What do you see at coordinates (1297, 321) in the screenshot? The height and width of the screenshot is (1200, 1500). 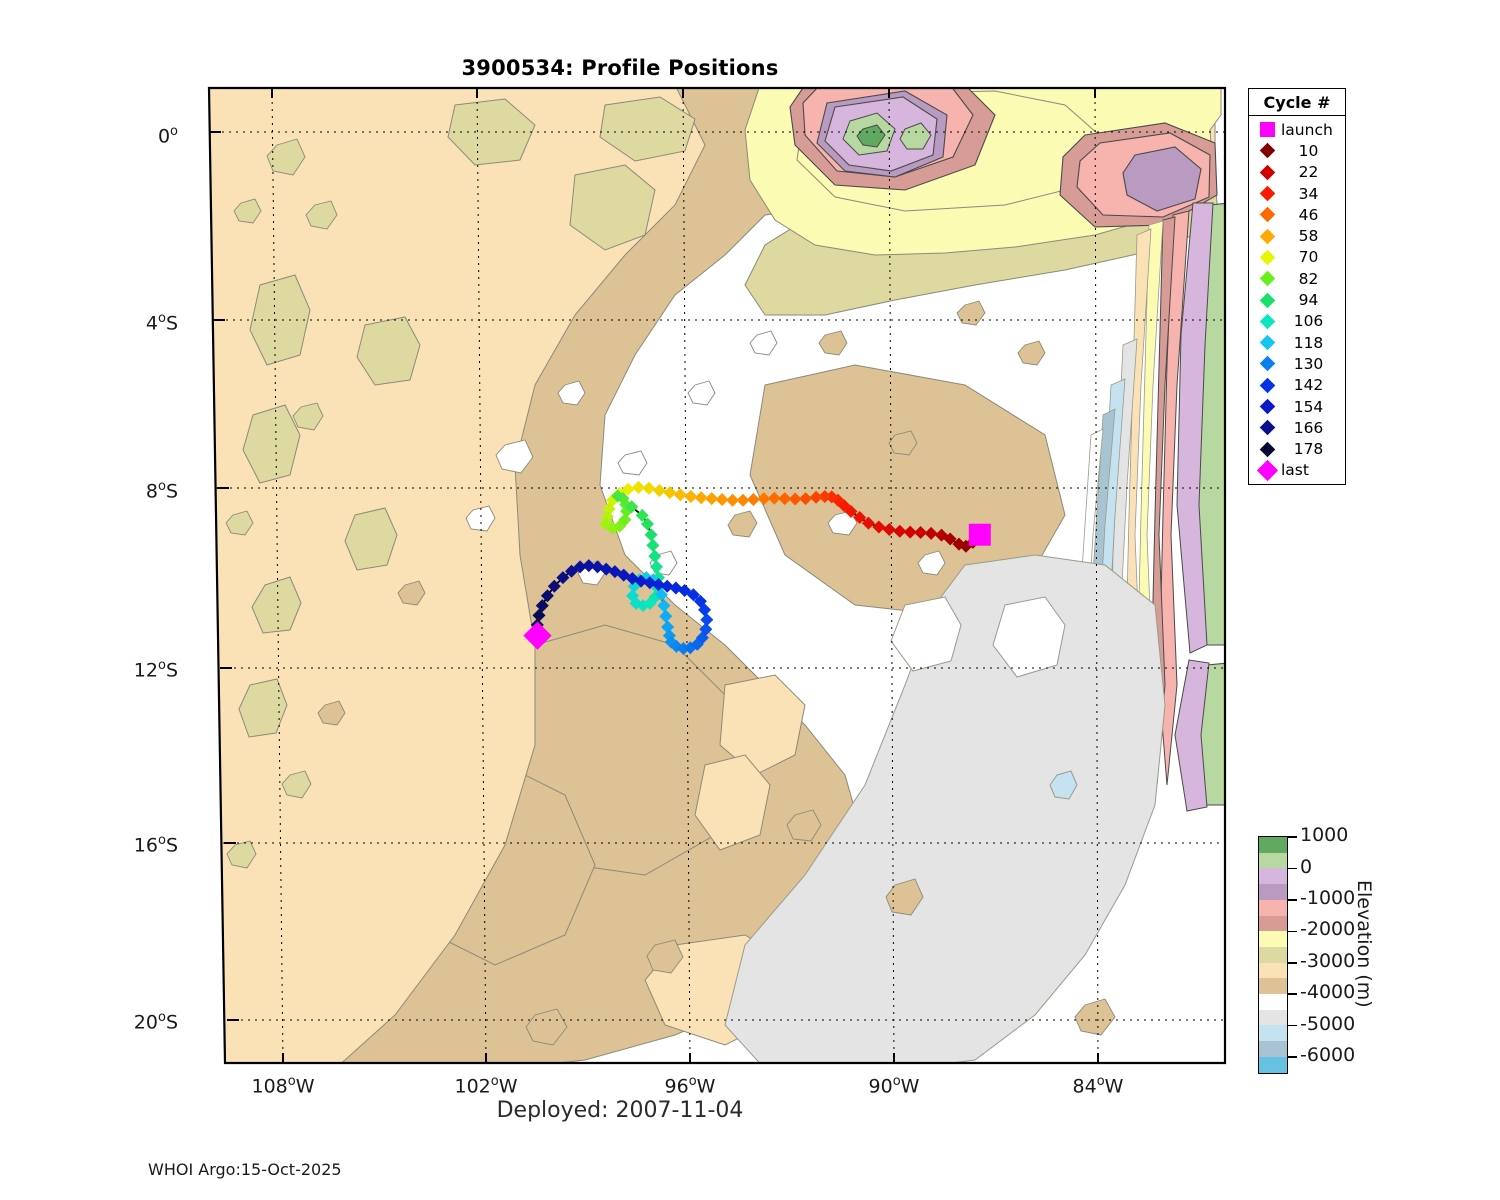 I see `legend-item-106: 106` at bounding box center [1297, 321].